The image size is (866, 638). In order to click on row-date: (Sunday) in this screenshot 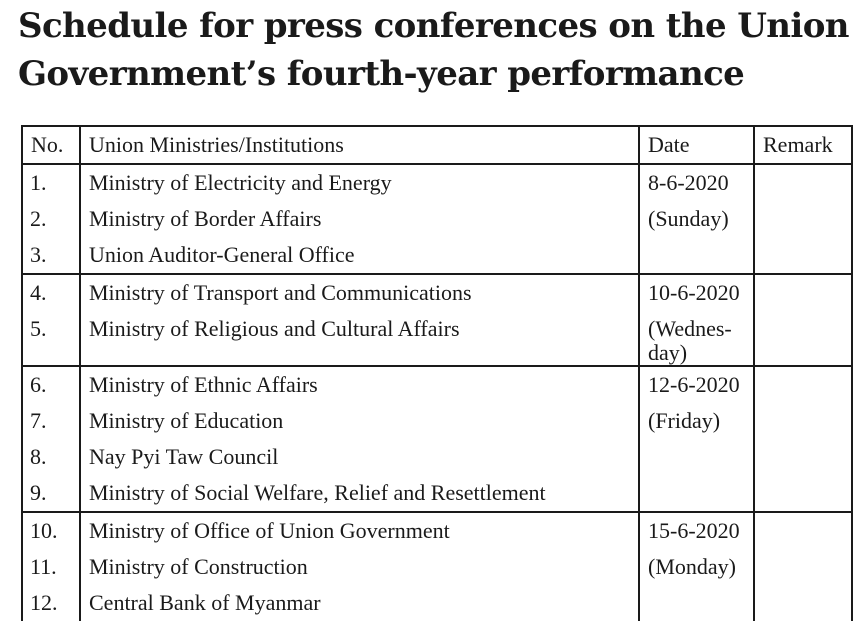, I will do `click(696, 219)`.